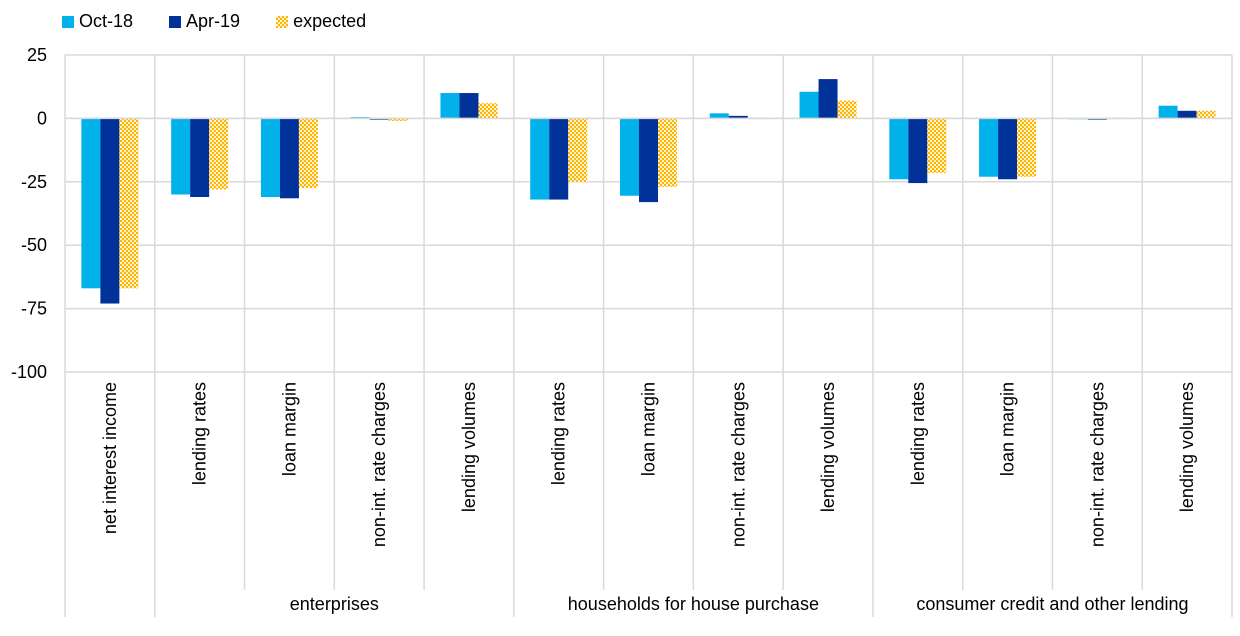 The width and height of the screenshot is (1240, 636). Describe the element at coordinates (29, 372) in the screenshot. I see `y-tick-label: -100` at that location.